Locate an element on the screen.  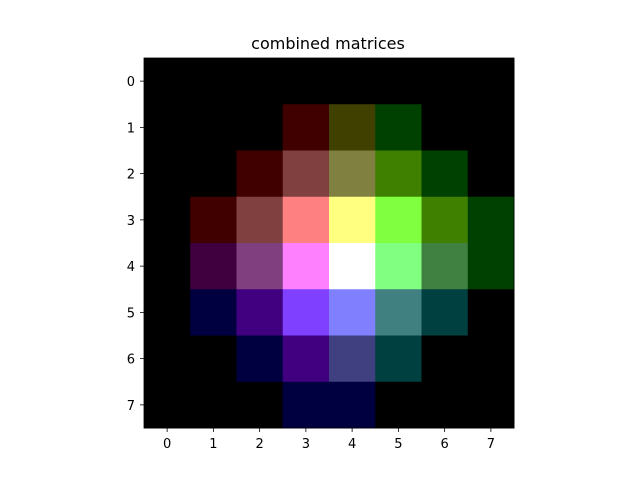
x-tick-label: 7 is located at coordinates (491, 444).